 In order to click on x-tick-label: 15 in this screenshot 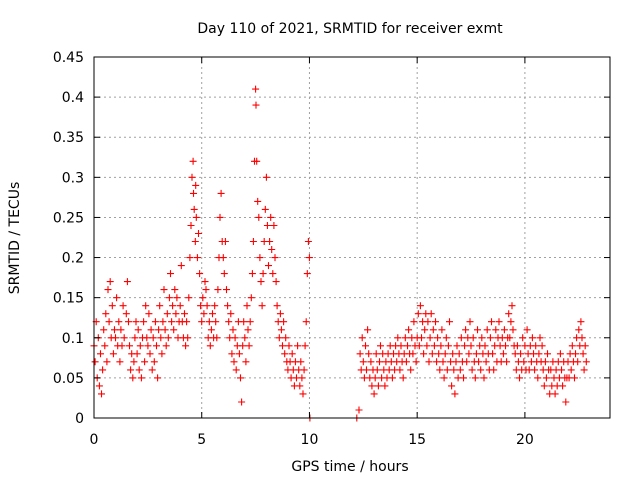, I will do `click(417, 440)`.